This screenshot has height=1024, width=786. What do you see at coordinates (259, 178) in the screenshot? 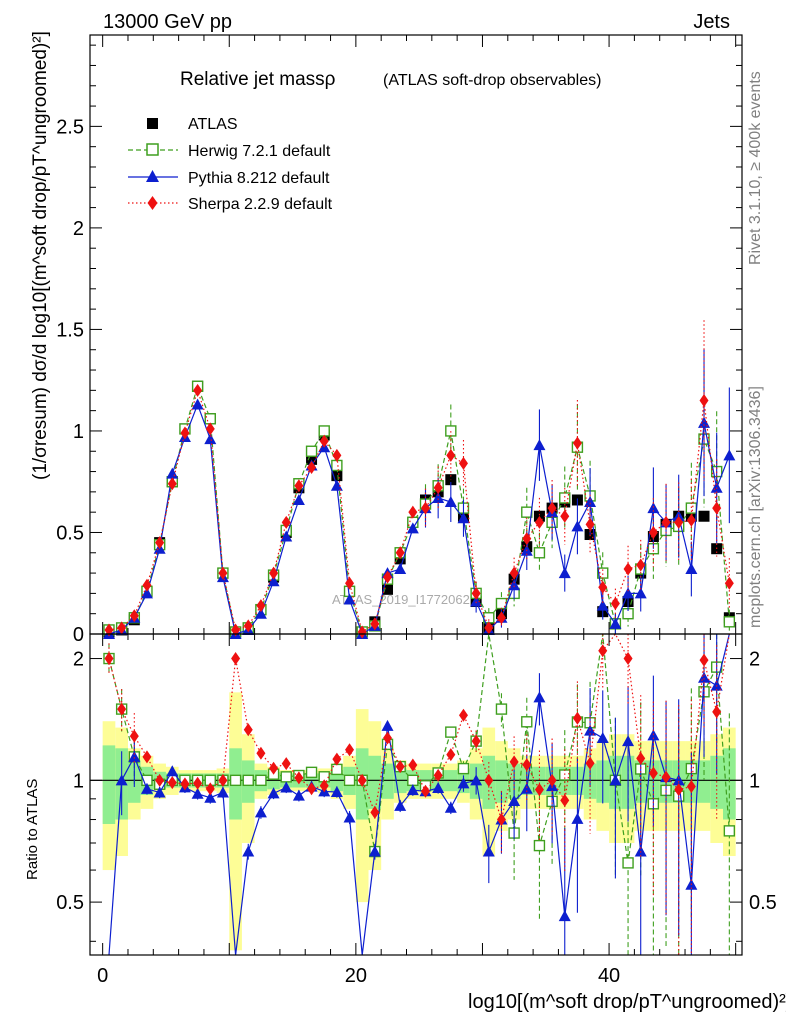
I see `legend-label-pythia: Pythia 8.212 default` at bounding box center [259, 178].